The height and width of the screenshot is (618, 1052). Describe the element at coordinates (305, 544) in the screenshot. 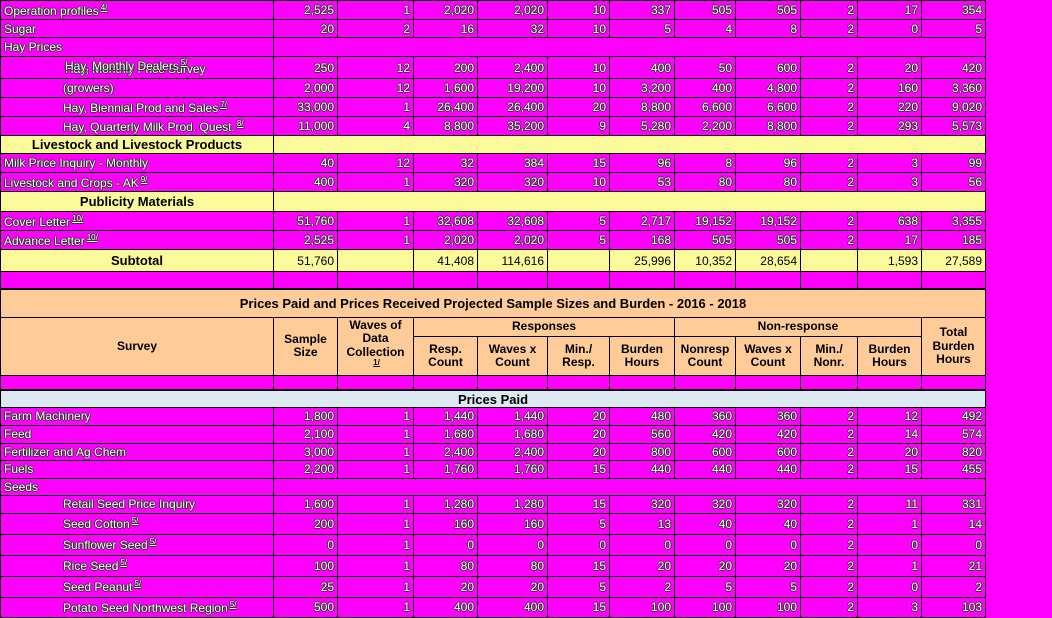

I see `cell-sample-size: 0` at that location.